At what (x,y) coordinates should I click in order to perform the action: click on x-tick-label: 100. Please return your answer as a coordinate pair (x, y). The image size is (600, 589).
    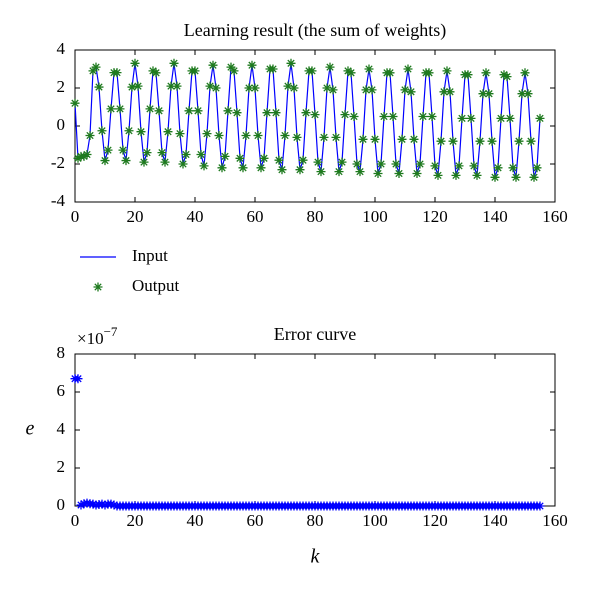
    Looking at the image, I should click on (375, 216).